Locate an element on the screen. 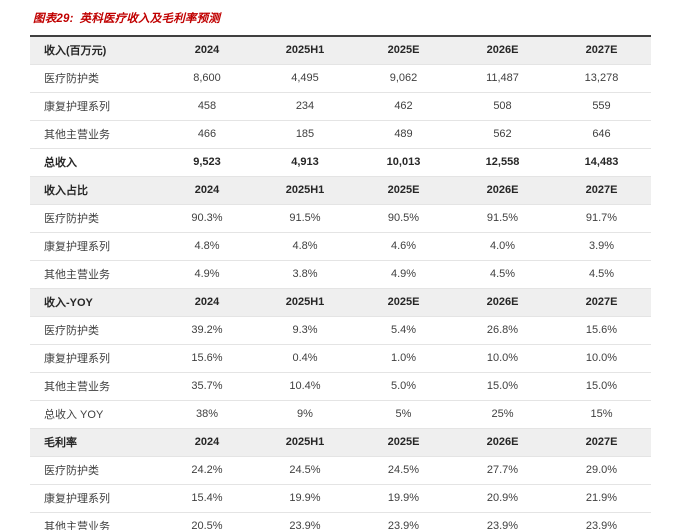  cell: 91.7% is located at coordinates (601, 218).